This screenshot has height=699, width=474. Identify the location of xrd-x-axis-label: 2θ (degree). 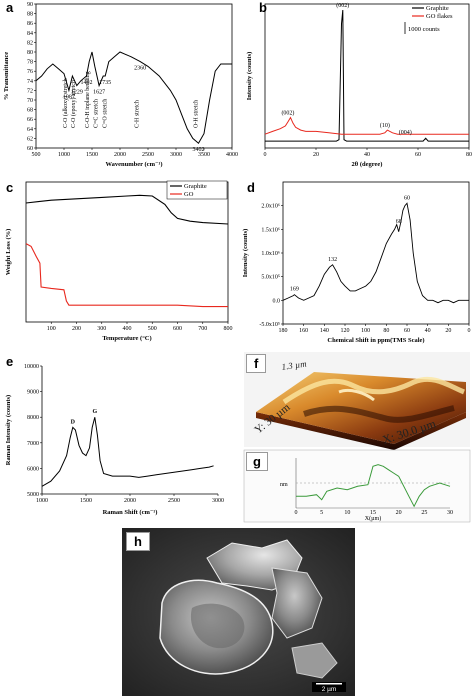
(367, 164).